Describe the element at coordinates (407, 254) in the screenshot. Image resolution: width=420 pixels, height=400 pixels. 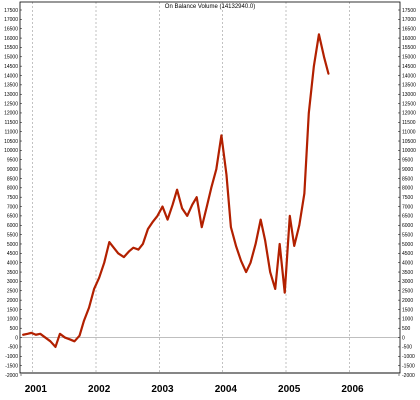
I see `y-tick-label-right: 4500` at that location.